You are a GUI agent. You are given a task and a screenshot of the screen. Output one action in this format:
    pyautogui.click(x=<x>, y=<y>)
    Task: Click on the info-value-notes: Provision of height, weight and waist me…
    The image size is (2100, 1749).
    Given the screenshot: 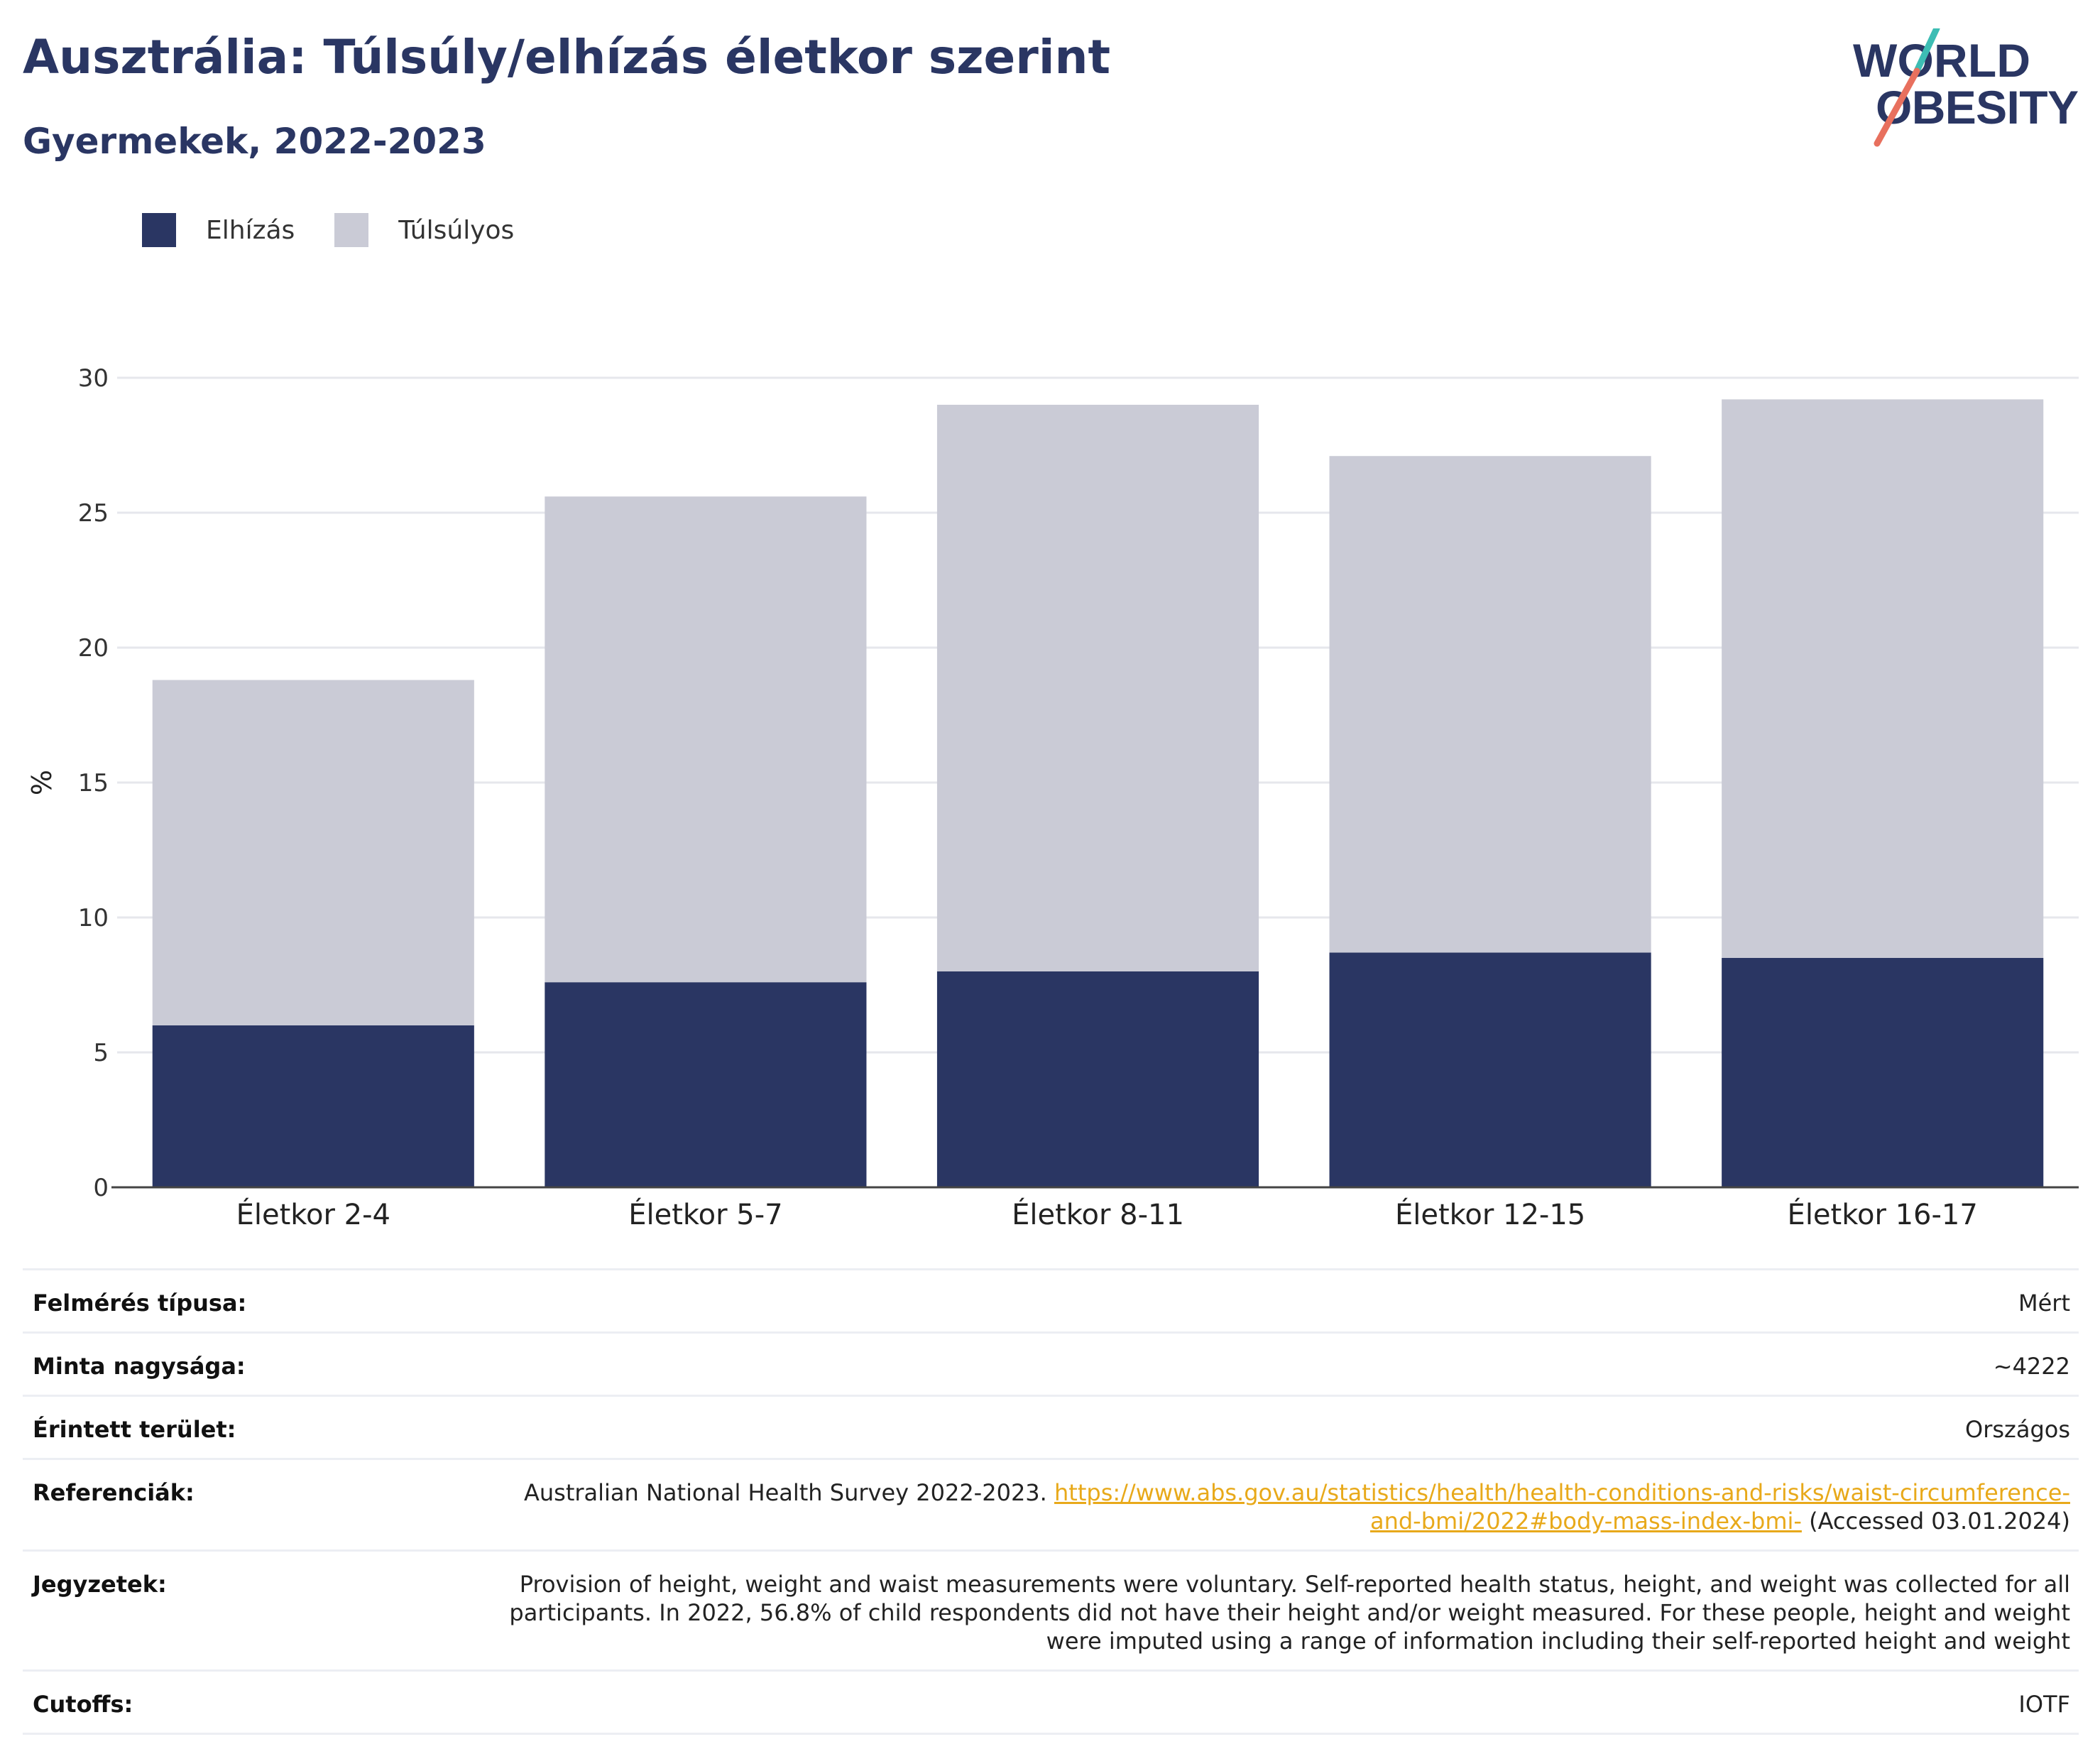 What is the action you would take?
    pyautogui.click(x=1289, y=1613)
    